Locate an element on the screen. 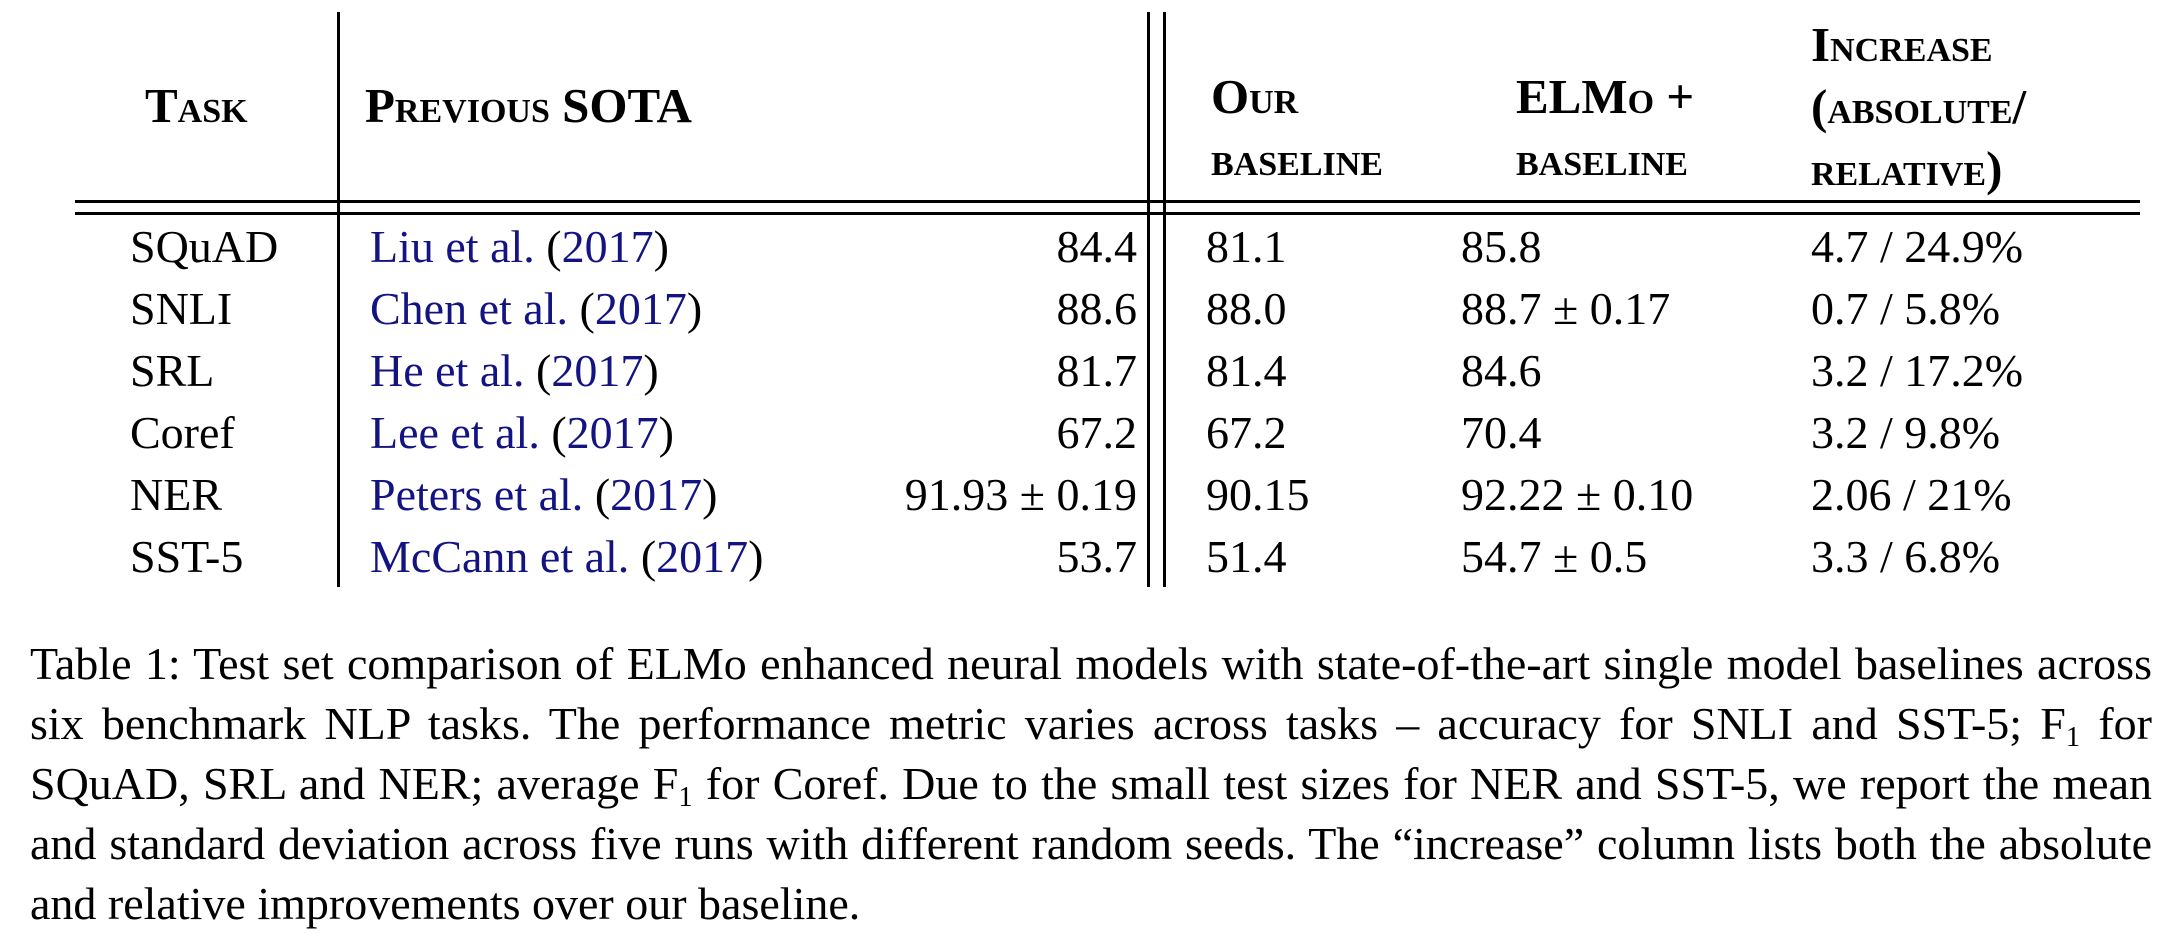 The width and height of the screenshot is (2182, 946). our-baseline-cell: 51.4 is located at coordinates (1246, 556).